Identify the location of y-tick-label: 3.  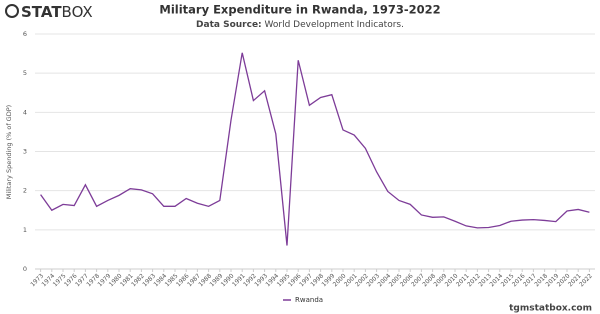
(25, 152).